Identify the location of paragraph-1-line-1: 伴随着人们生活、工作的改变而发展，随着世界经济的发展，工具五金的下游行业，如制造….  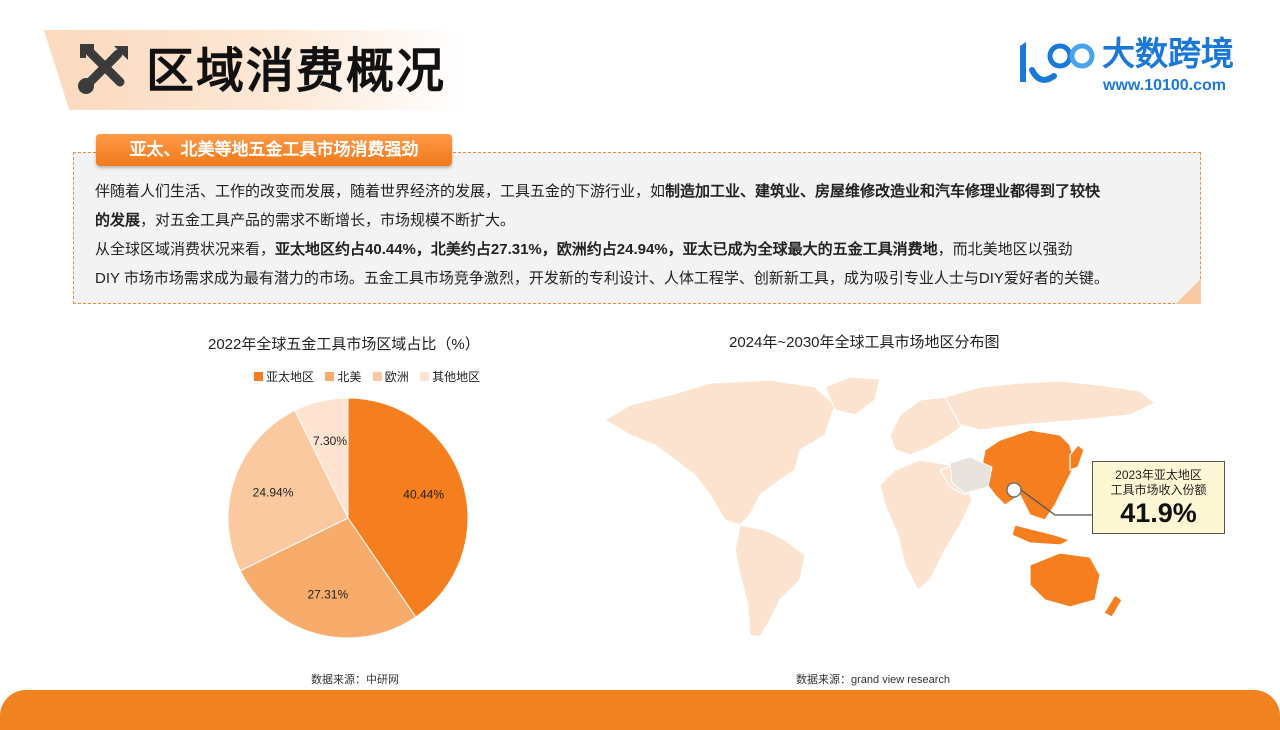
(597, 191).